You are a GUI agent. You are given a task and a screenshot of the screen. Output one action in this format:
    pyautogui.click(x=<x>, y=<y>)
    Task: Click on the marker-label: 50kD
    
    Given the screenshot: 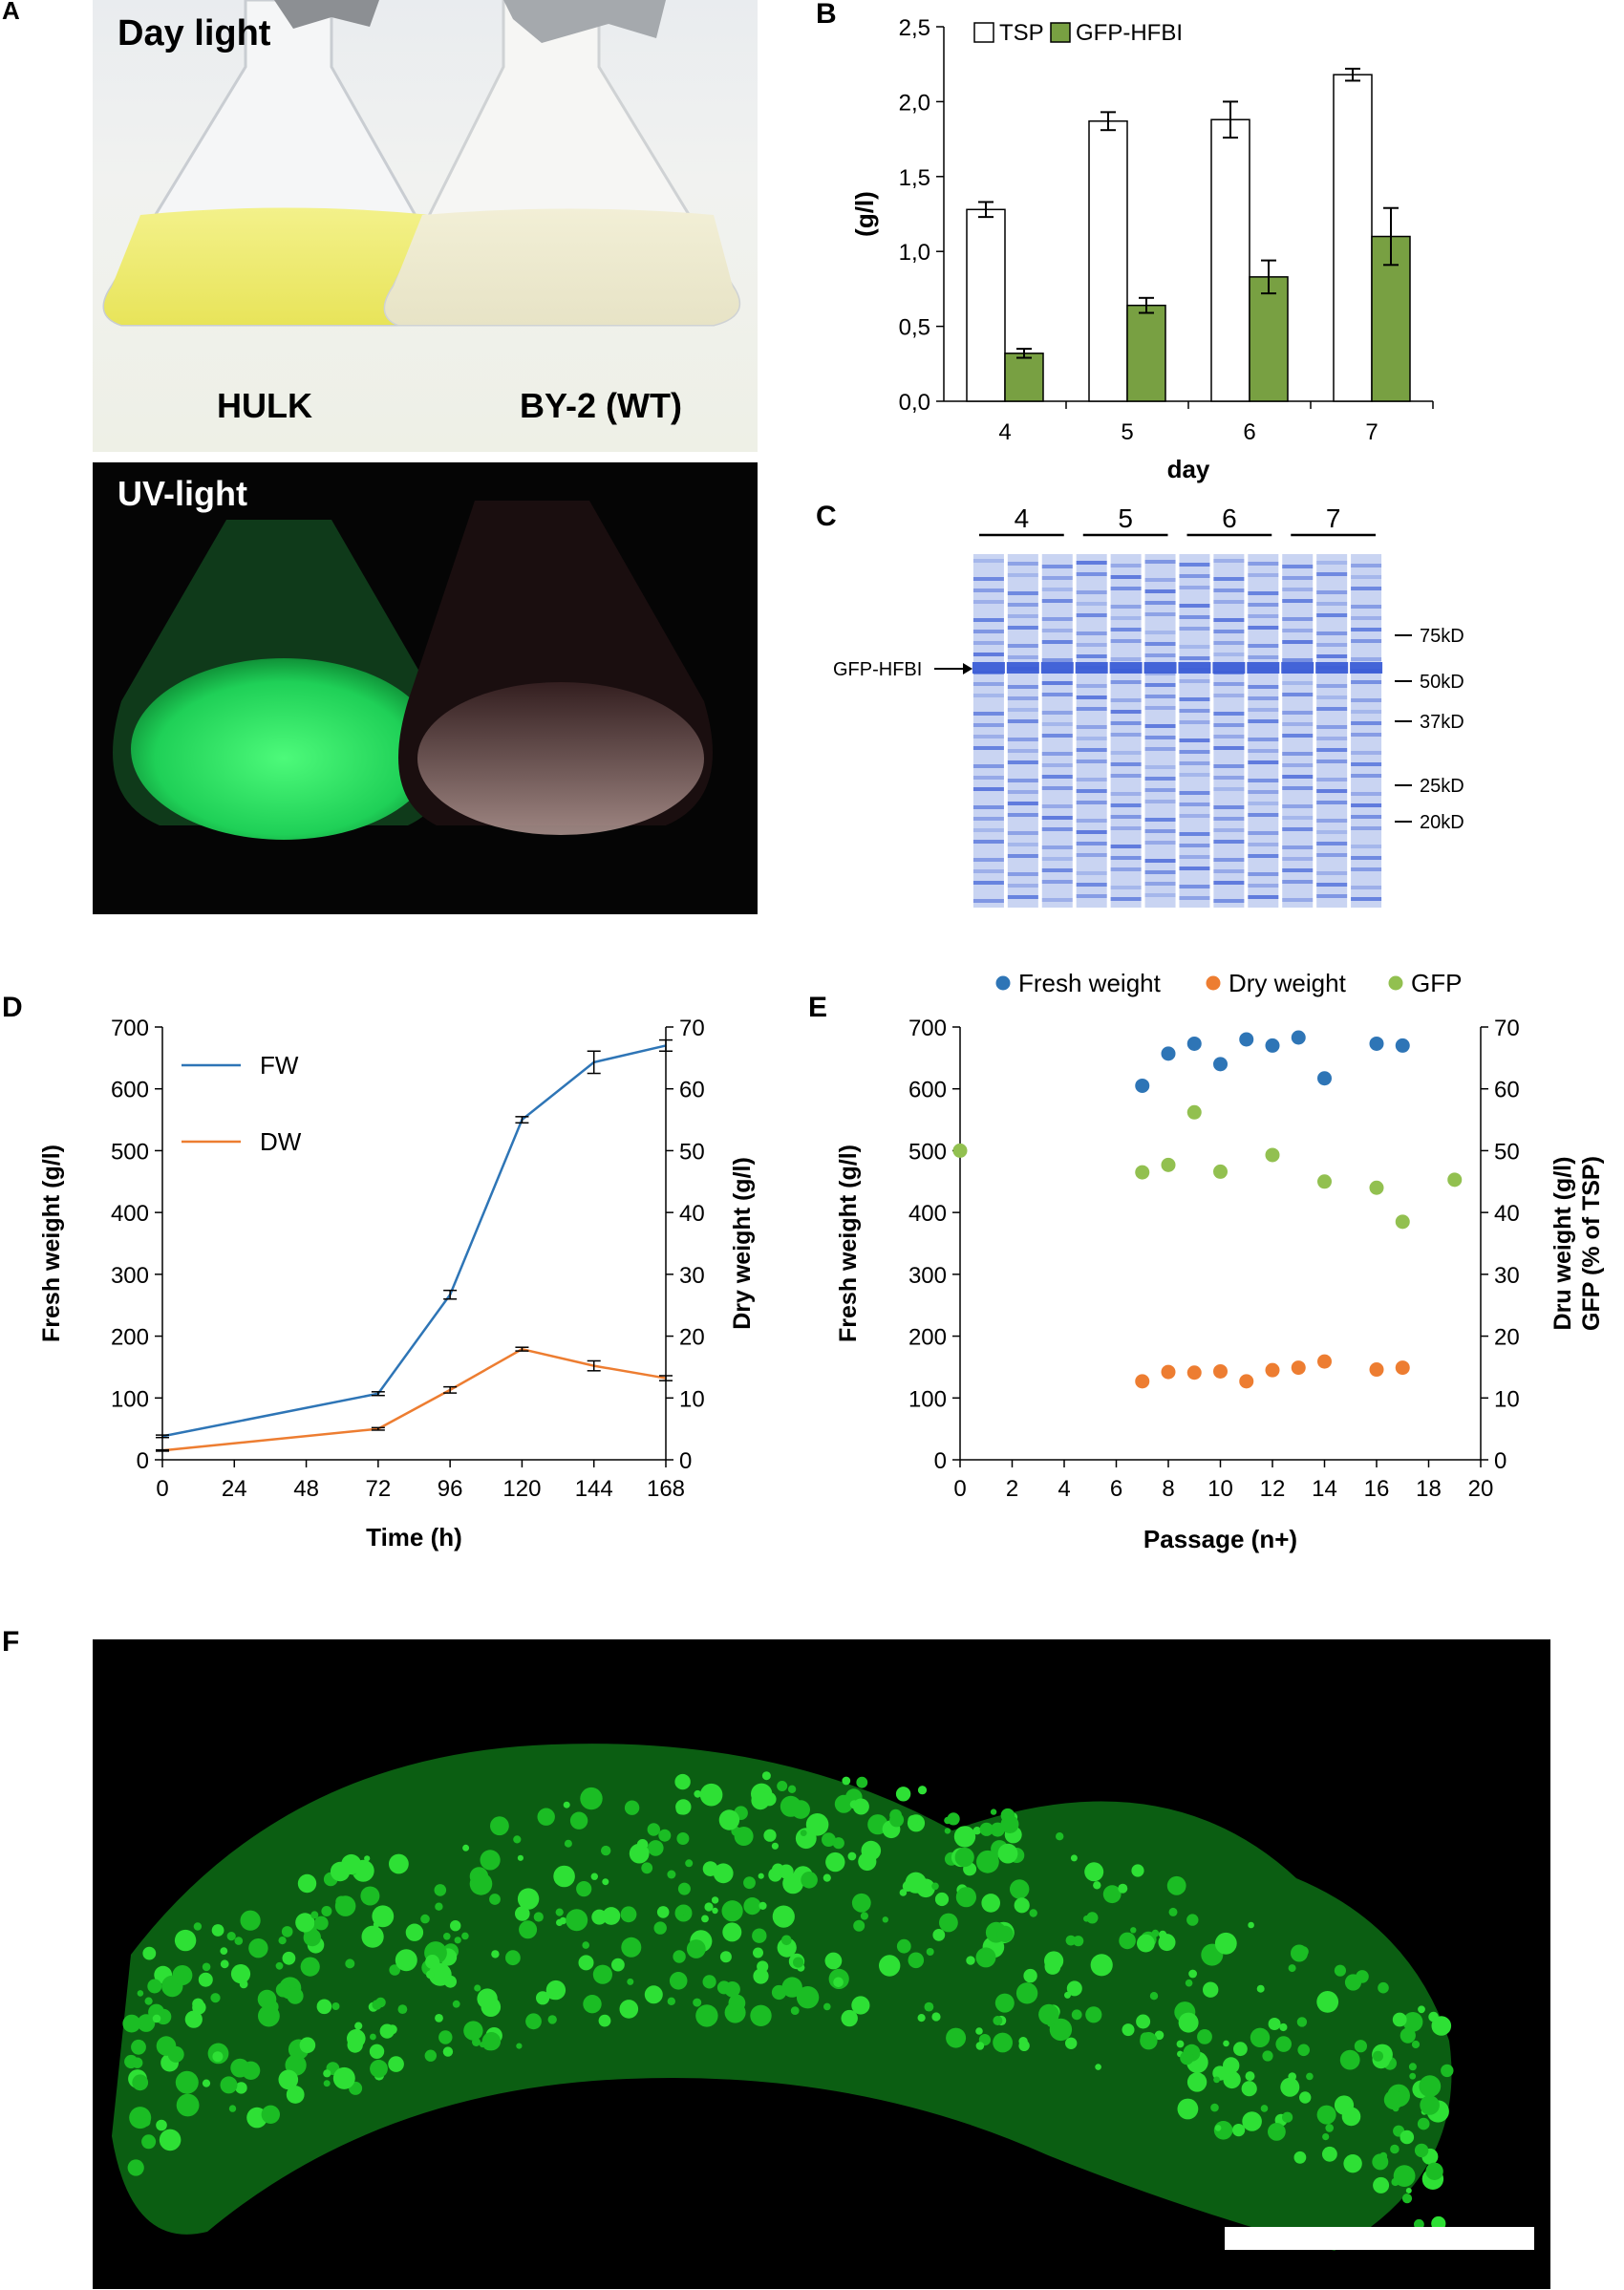 What is the action you would take?
    pyautogui.click(x=1442, y=682)
    